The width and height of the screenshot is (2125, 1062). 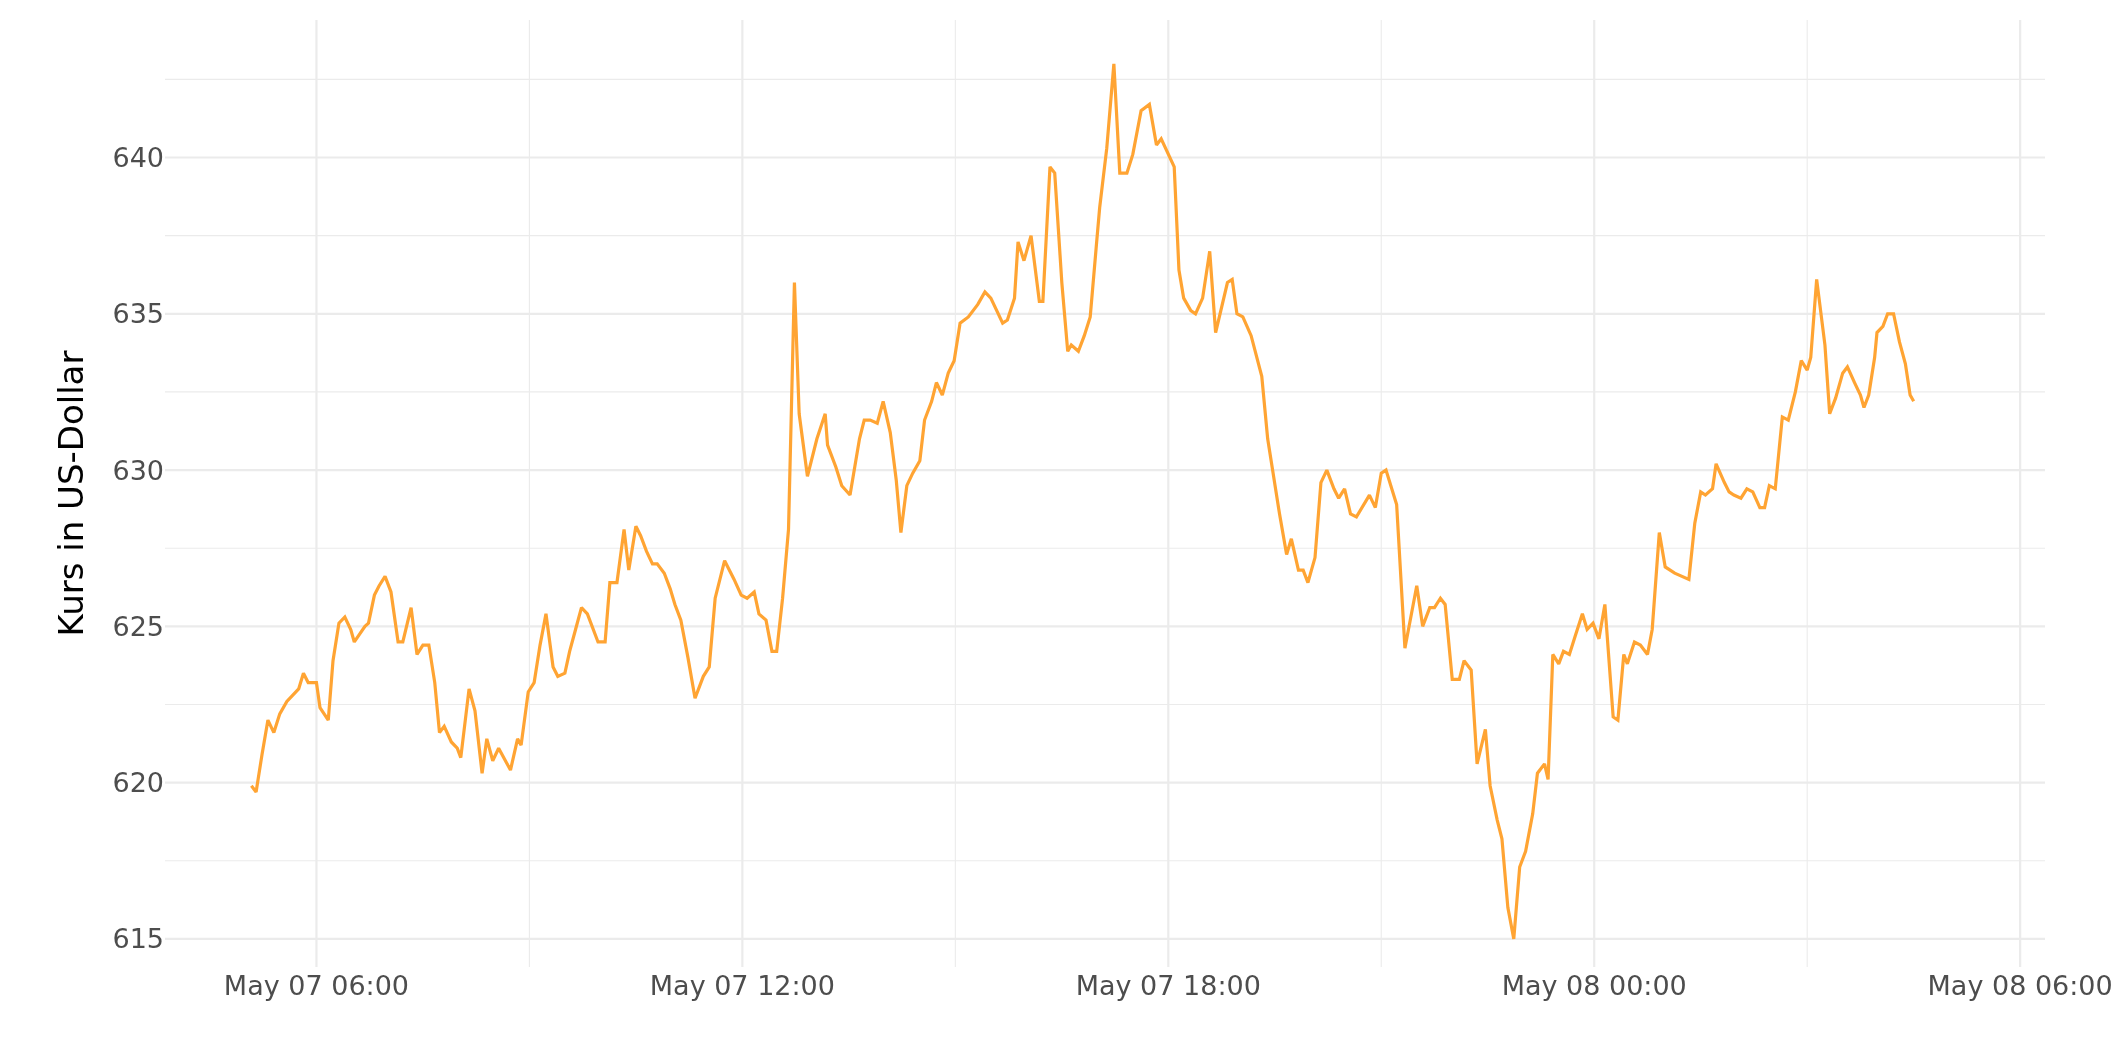 What do you see at coordinates (138, 939) in the screenshot?
I see `y-tick-label: 615` at bounding box center [138, 939].